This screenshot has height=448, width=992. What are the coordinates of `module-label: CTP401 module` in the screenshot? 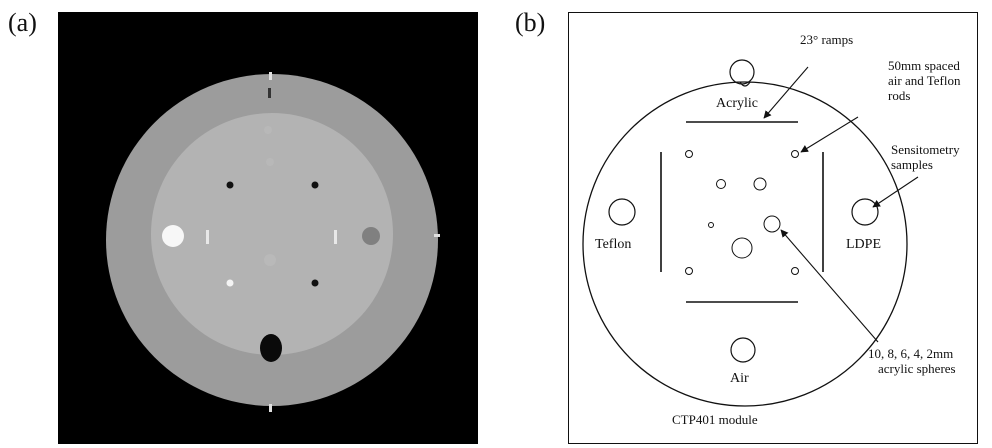 It's located at (715, 419).